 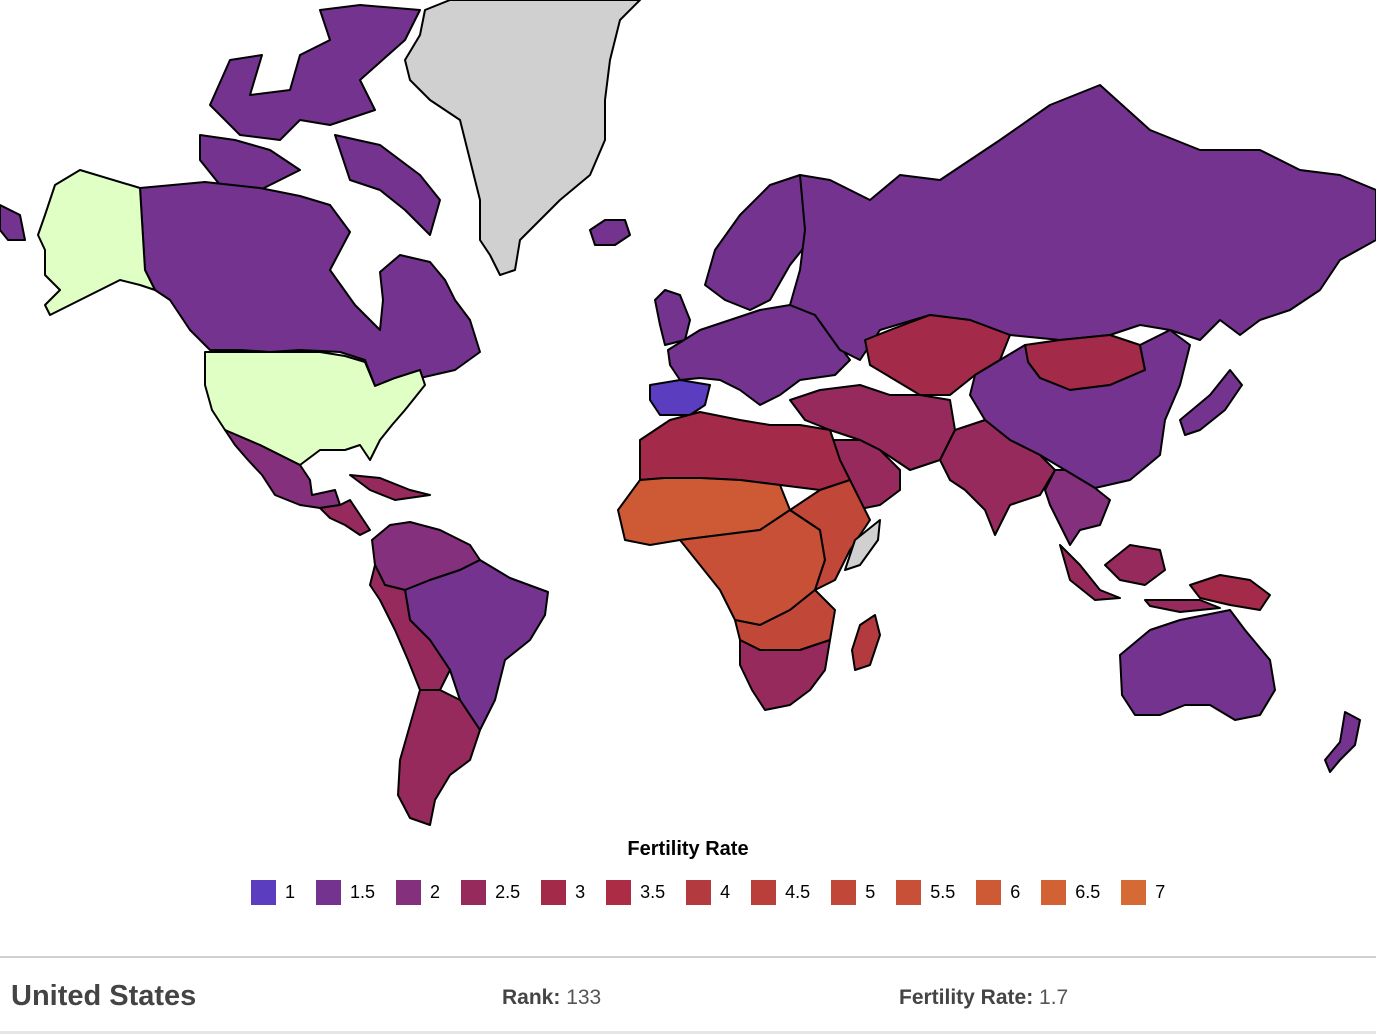 What do you see at coordinates (363, 891) in the screenshot?
I see `legend-label: 1.5` at bounding box center [363, 891].